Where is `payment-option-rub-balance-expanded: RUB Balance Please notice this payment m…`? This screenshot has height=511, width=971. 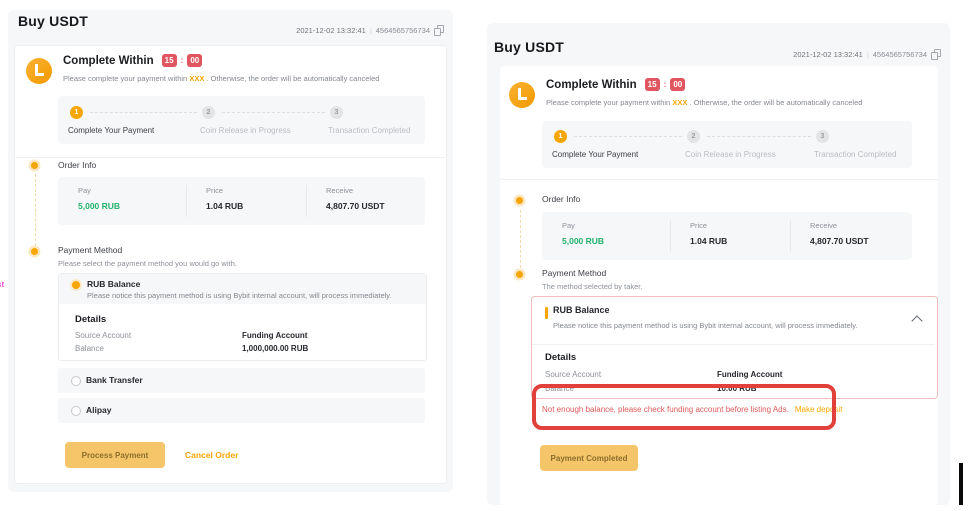 payment-option-rub-balance-expanded: RUB Balance Please notice this payment m… is located at coordinates (734, 347).